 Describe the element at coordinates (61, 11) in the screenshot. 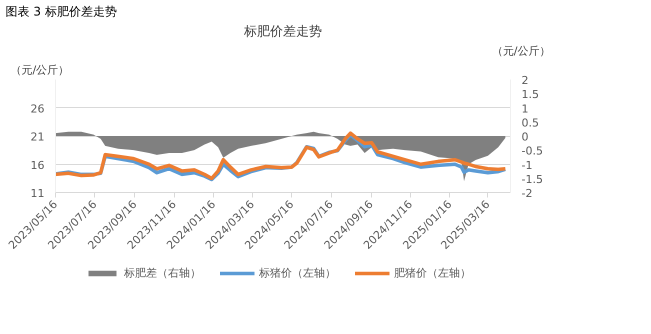

I see `text: 图表 3 标肥价差走势` at that location.